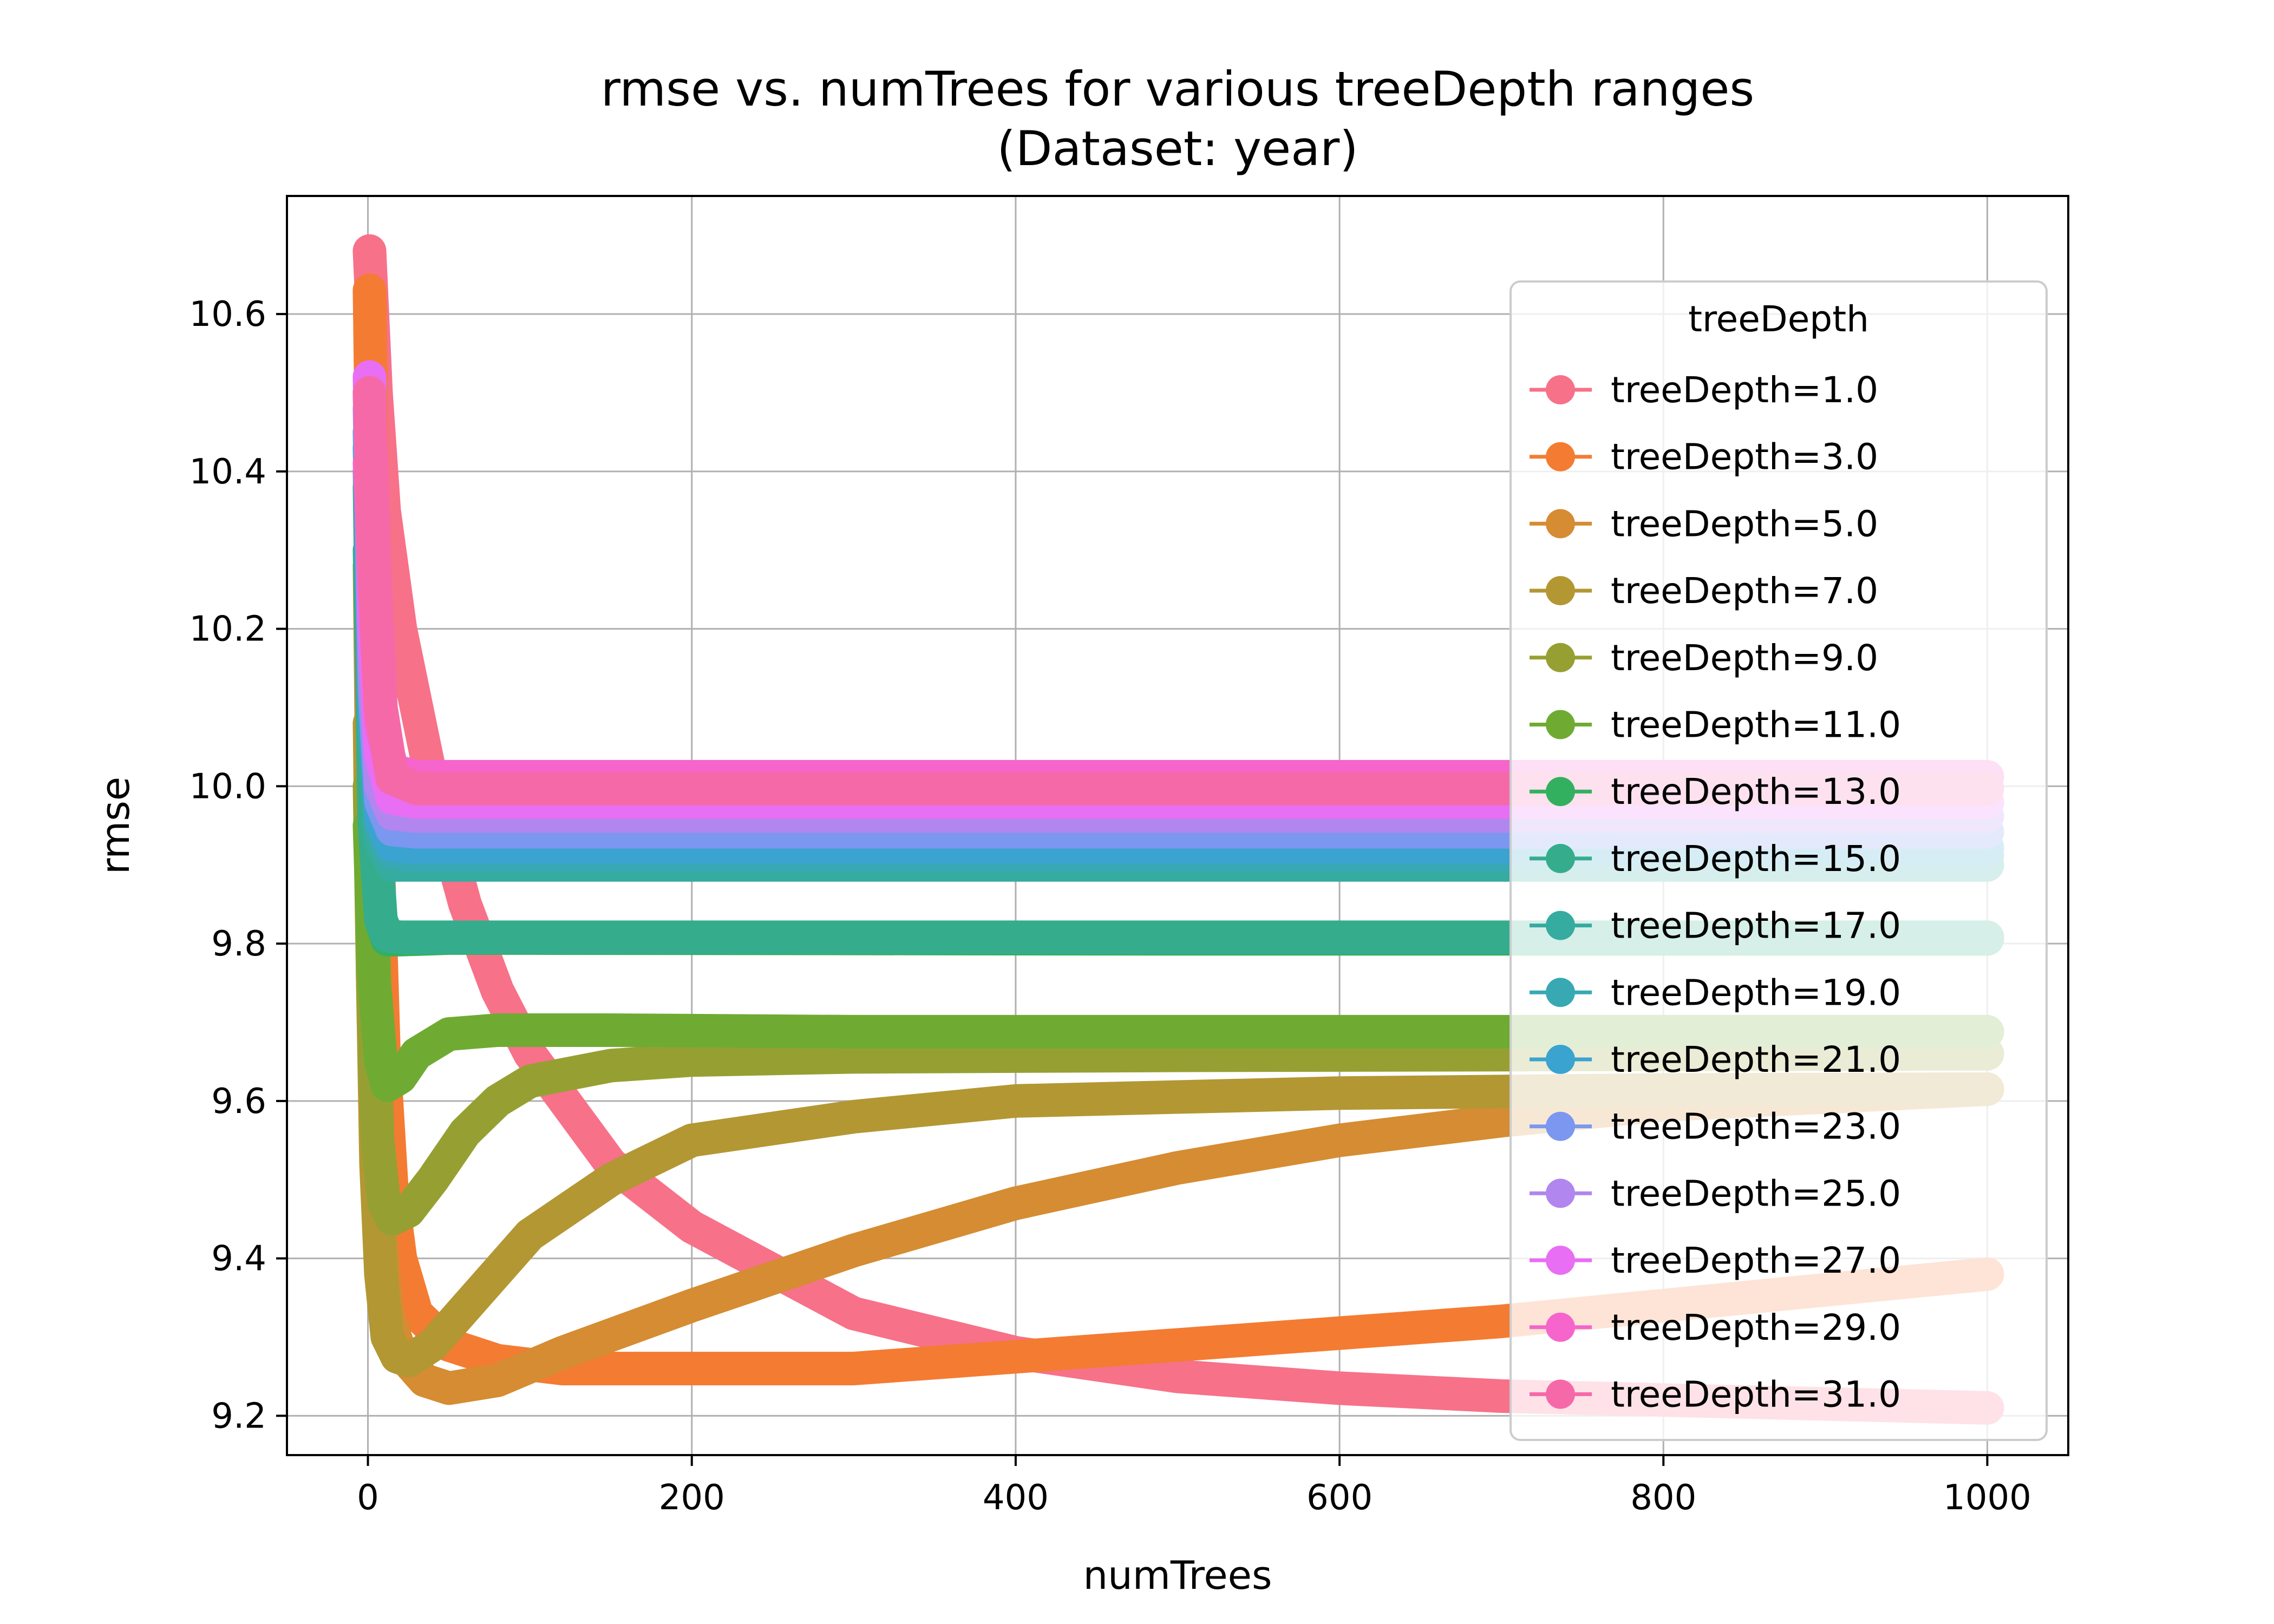 Image resolution: width=2274 pixels, height=1624 pixels. I want to click on legend-label: treeDepth=31.0, so click(1756, 1395).